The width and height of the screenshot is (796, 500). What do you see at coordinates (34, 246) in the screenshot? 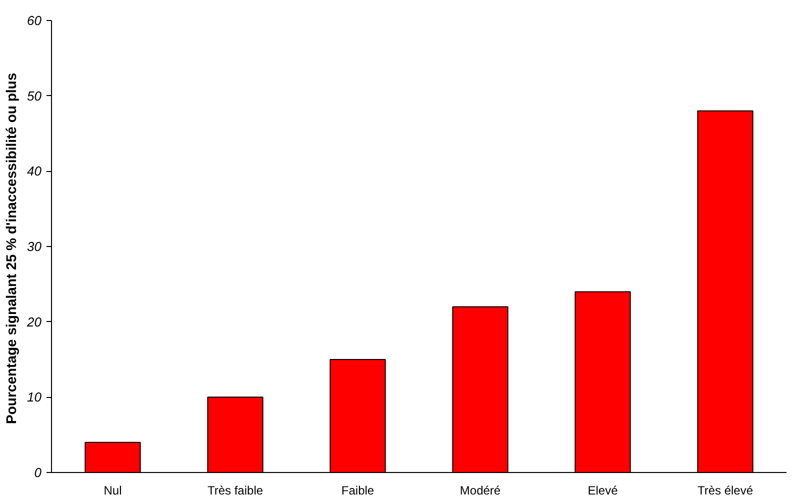
I see `y-tick-label: 30` at bounding box center [34, 246].